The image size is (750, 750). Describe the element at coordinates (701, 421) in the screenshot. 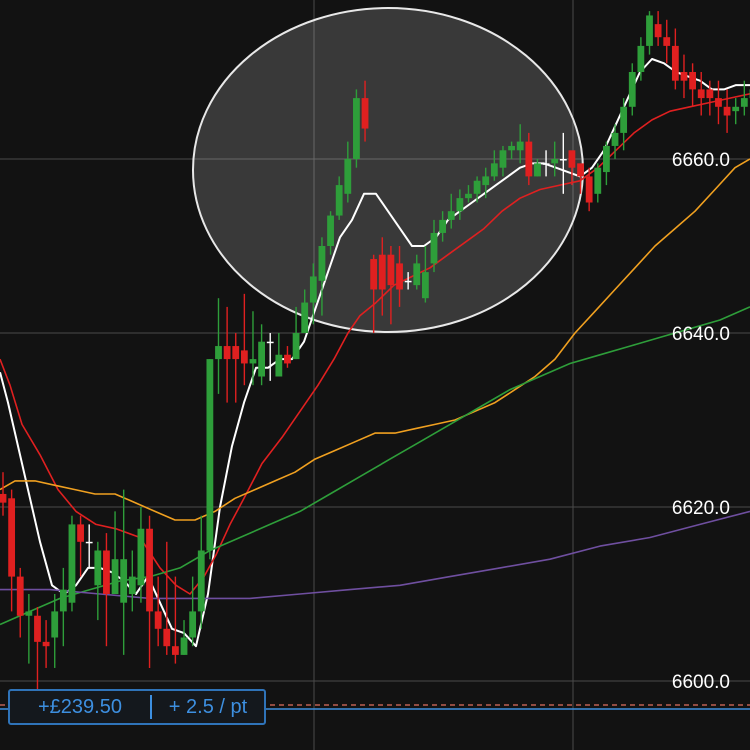

I see `y-axis-labels: 6600.0 6620.0 6640.0 6660.0` at that location.